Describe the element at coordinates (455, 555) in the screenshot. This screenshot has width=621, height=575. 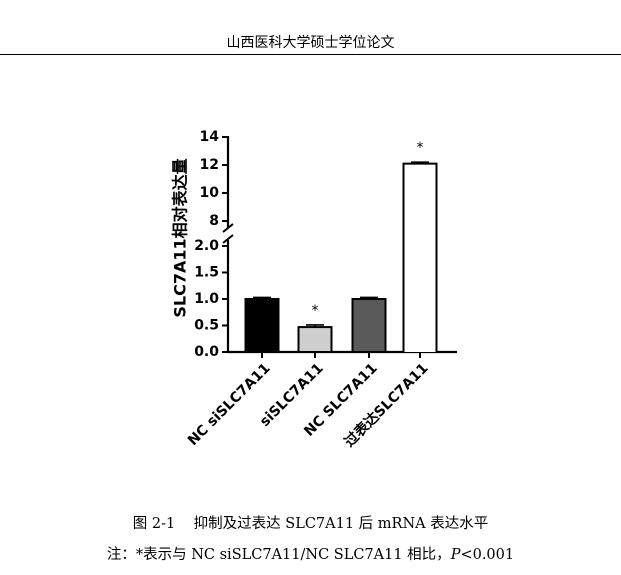
I see `note-stat-symbol: P` at that location.